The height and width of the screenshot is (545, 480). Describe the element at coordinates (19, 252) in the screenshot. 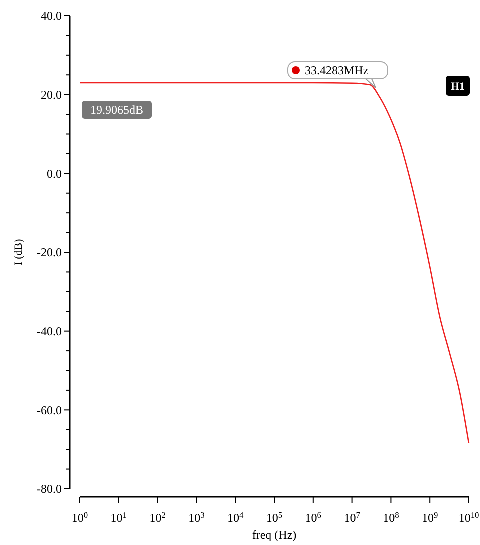

I see `y-axis-title: I (dB)` at that location.